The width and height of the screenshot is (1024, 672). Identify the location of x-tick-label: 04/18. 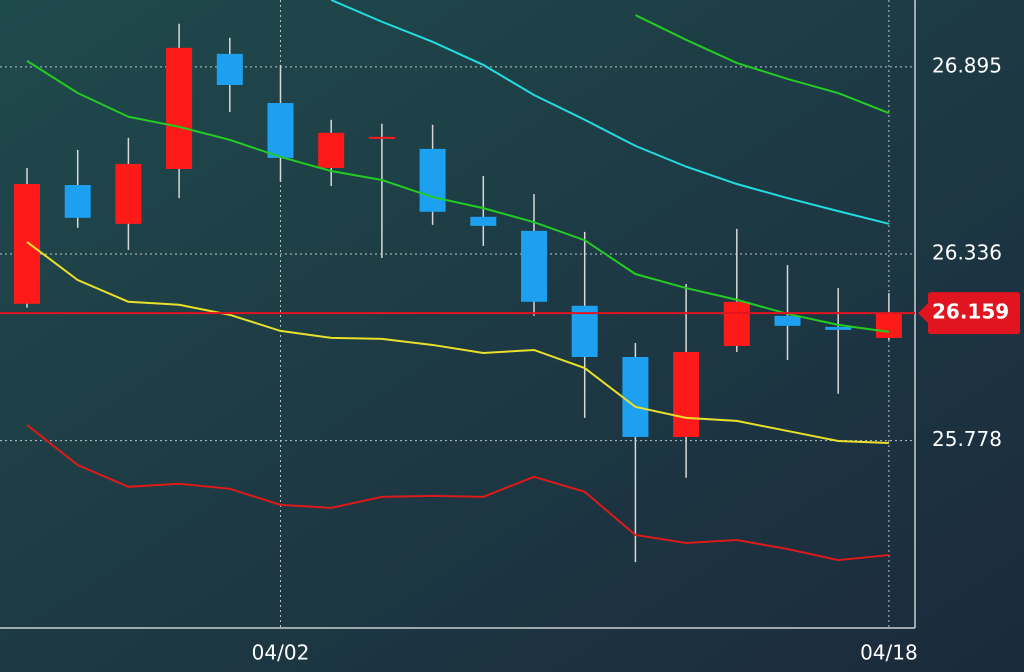
(889, 653).